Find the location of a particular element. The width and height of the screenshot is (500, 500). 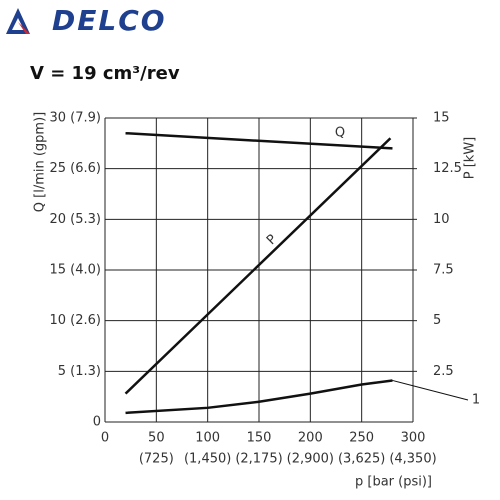

y2-axis-title: P [kW] is located at coordinates (470, 158).